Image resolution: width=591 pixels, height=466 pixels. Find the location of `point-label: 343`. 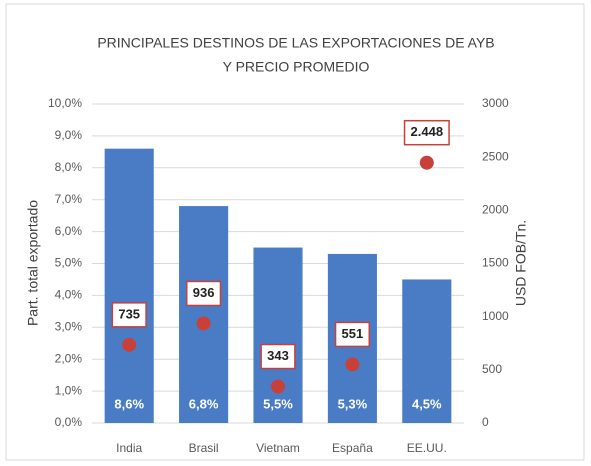

point-label: 343 is located at coordinates (278, 355).